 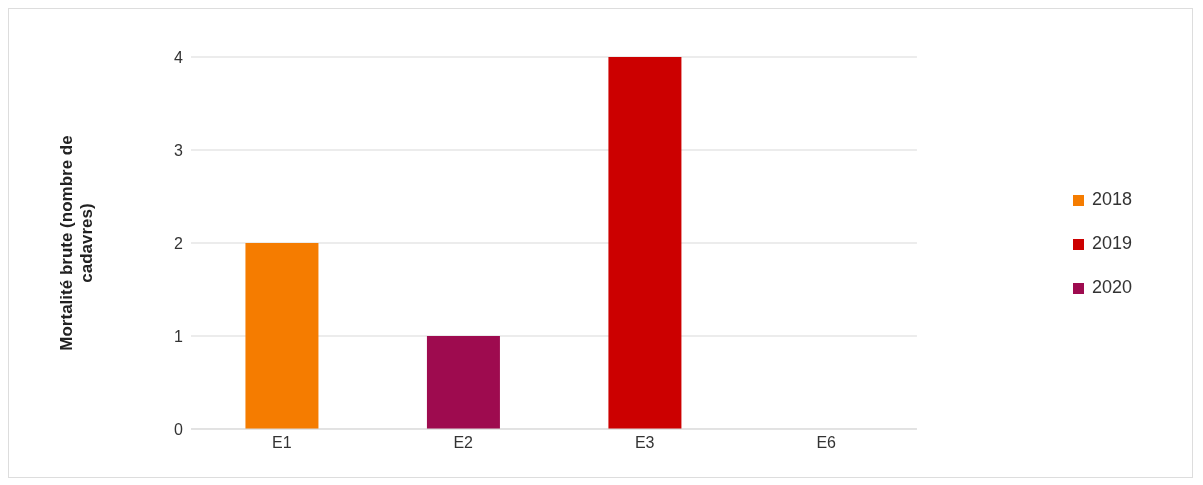 What do you see at coordinates (179, 150) in the screenshot?
I see `y-tick-label: 3` at bounding box center [179, 150].